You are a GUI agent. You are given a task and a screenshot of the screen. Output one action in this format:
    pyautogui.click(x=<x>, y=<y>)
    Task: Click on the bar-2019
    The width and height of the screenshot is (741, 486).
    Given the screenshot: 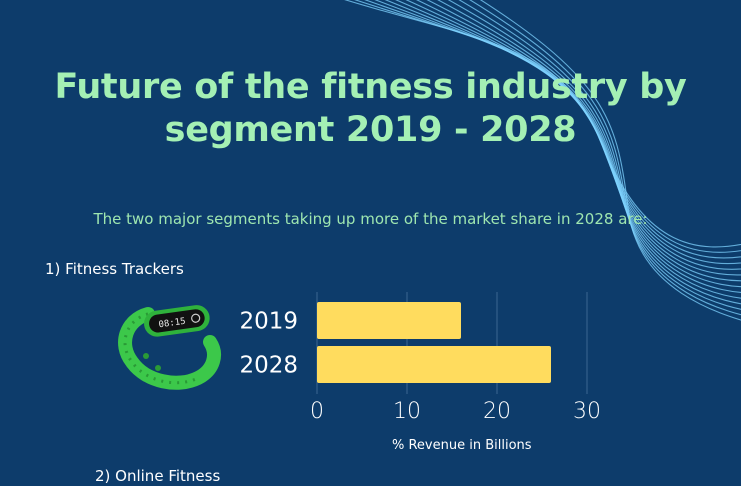 What is the action you would take?
    pyautogui.click(x=389, y=320)
    